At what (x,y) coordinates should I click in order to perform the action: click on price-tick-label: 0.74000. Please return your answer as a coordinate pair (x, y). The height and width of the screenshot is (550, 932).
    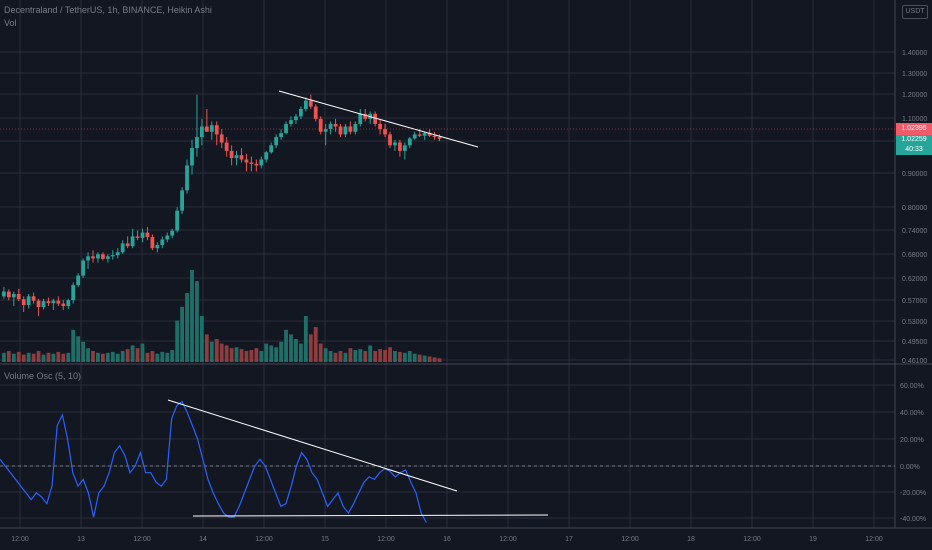
    Looking at the image, I should click on (914, 231).